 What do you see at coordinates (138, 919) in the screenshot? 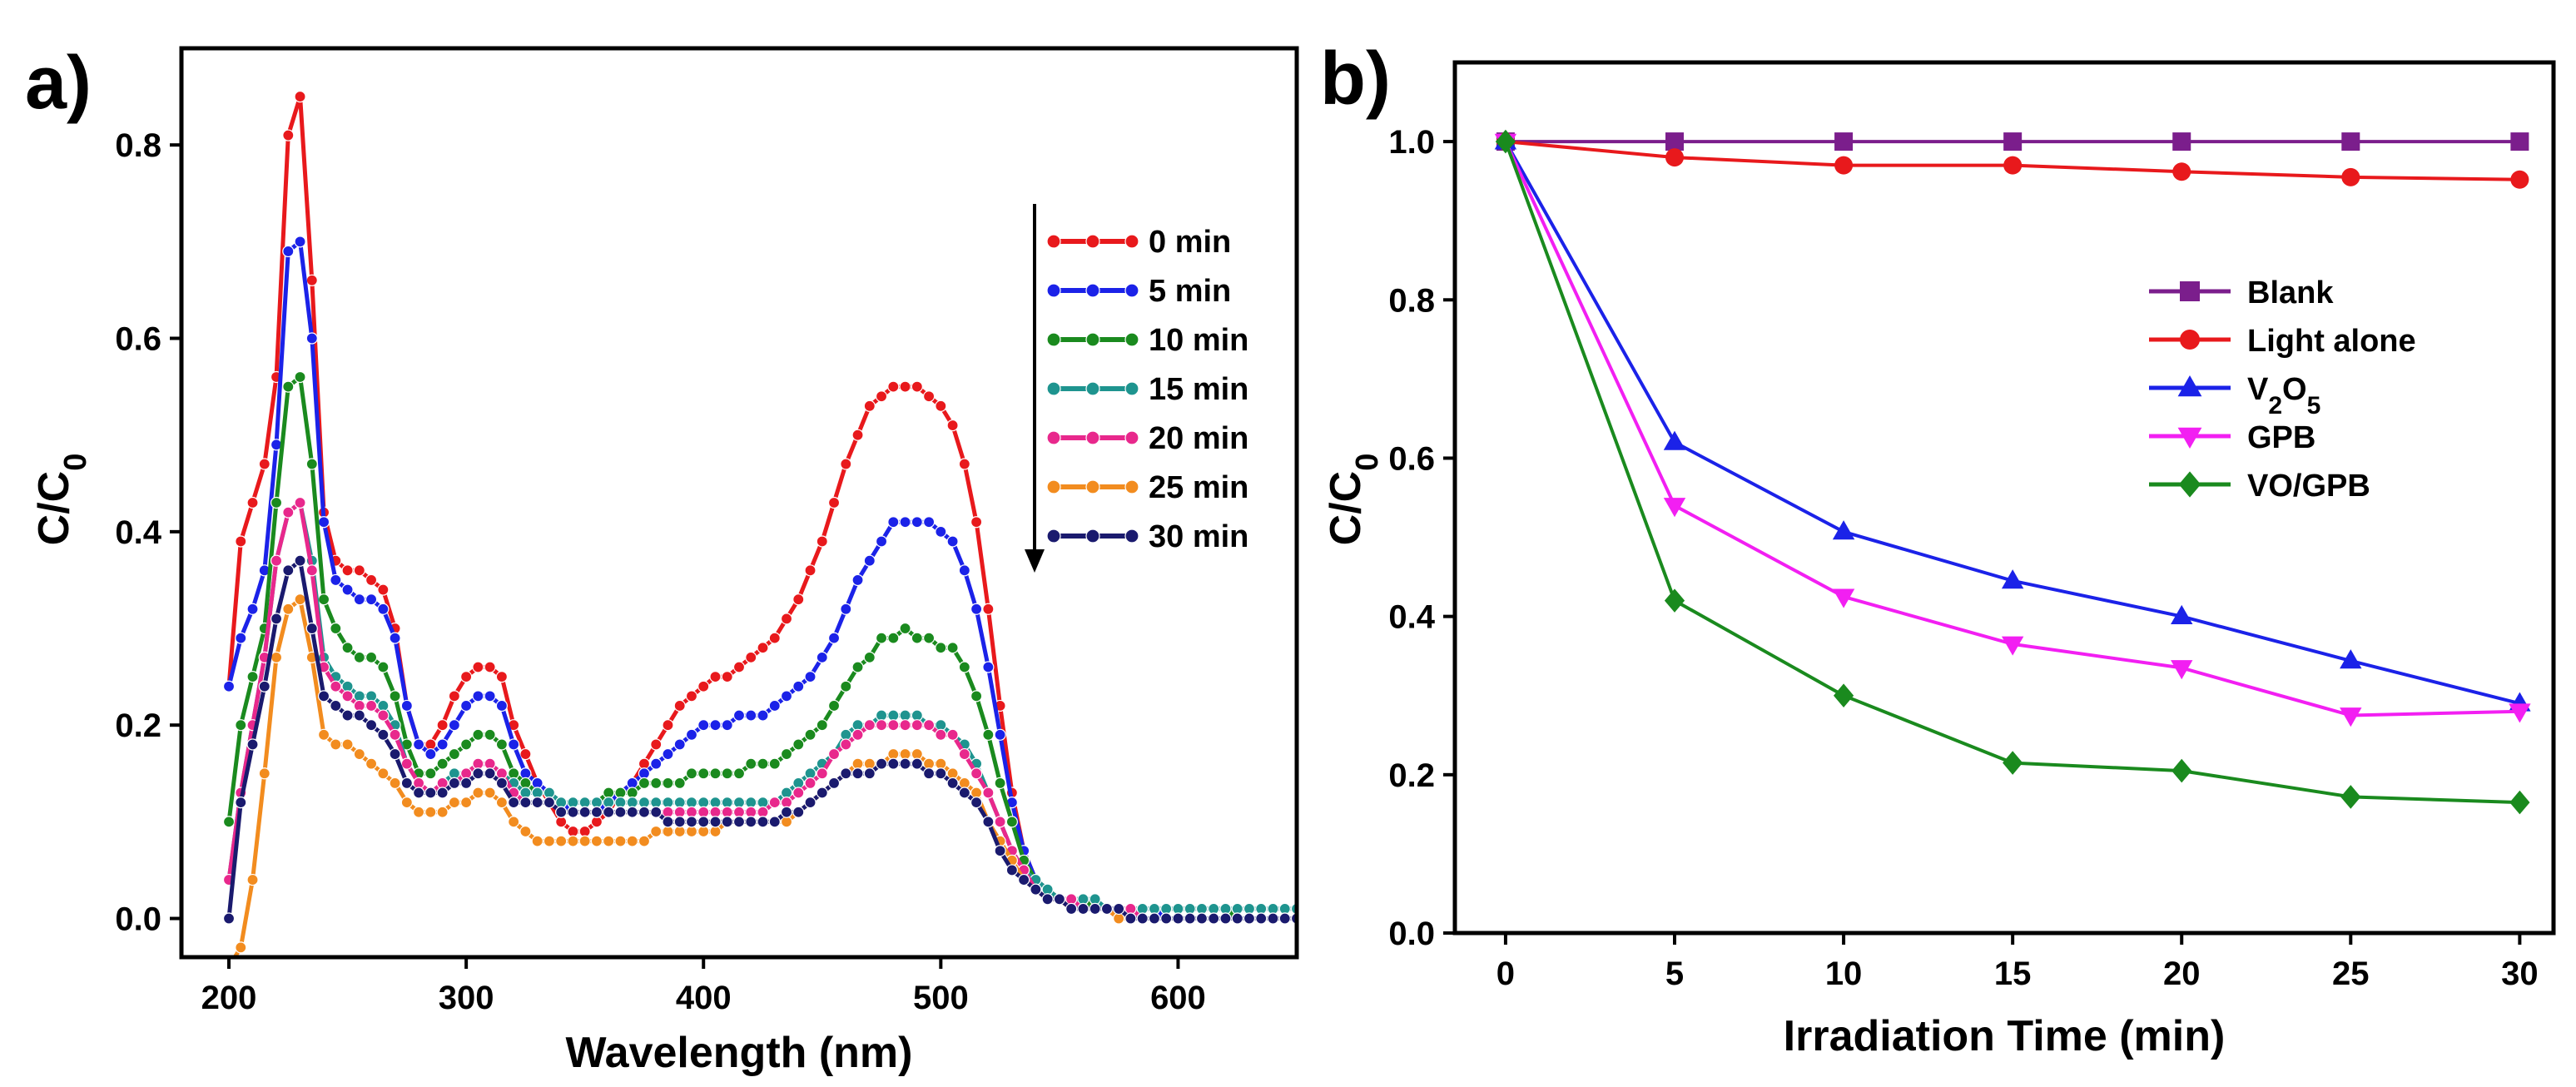
I see `y-tick-label: 0.0` at bounding box center [138, 919].